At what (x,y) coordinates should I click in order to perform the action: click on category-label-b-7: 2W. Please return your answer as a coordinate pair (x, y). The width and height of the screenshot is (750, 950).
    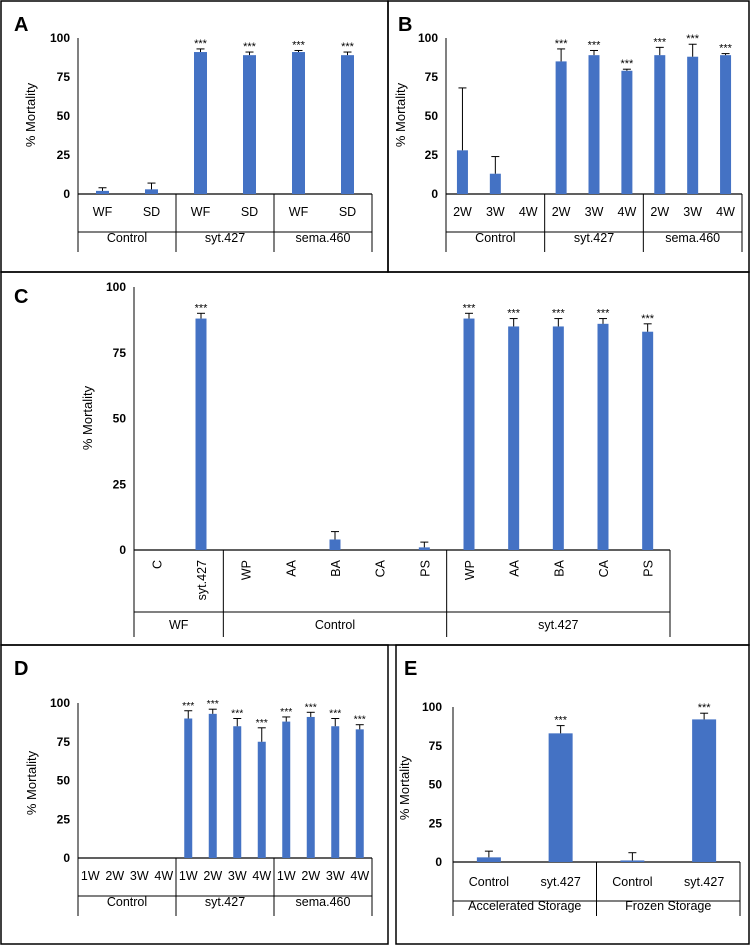
    Looking at the image, I should click on (659, 212).